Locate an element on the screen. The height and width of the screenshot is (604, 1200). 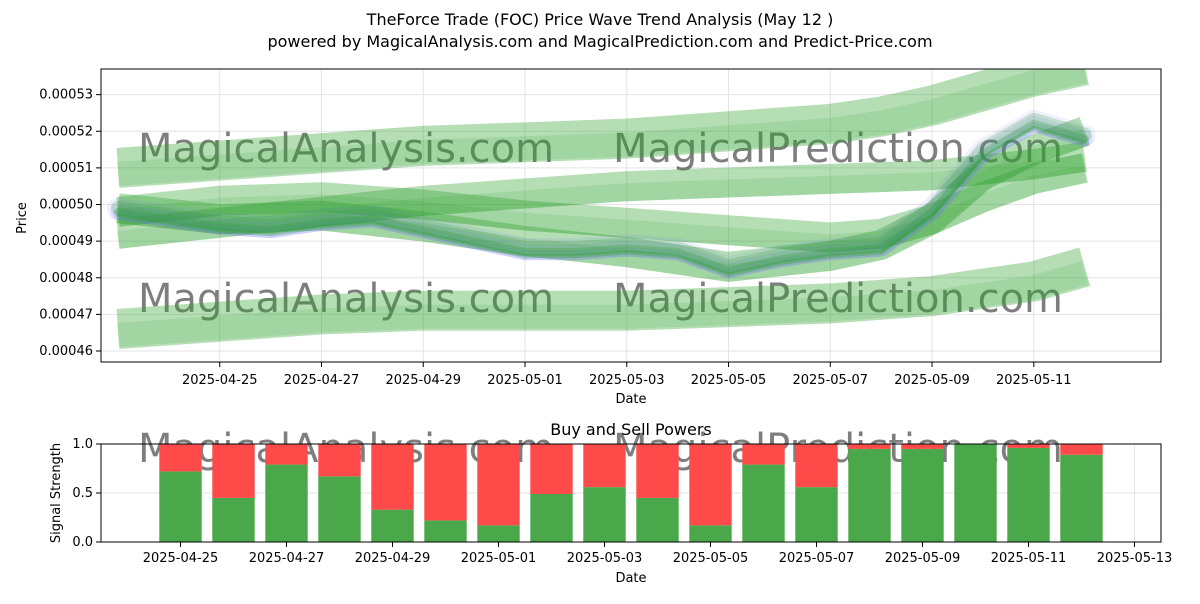
watermark-prediction-2: MagicalPrediction.com is located at coordinates (838, 299).